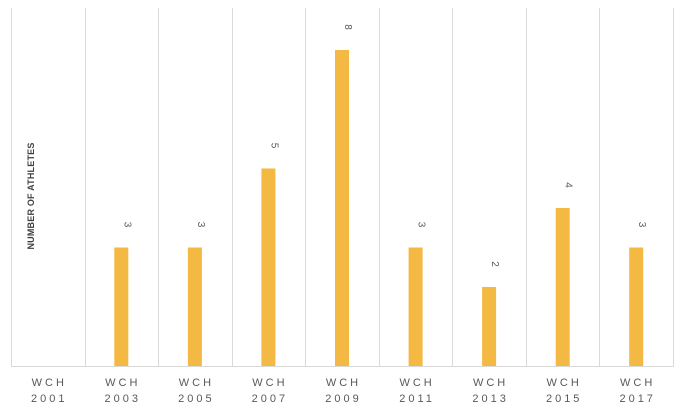 The width and height of the screenshot is (679, 406). Describe the element at coordinates (568, 185) in the screenshot. I see `data-label: 4` at that location.